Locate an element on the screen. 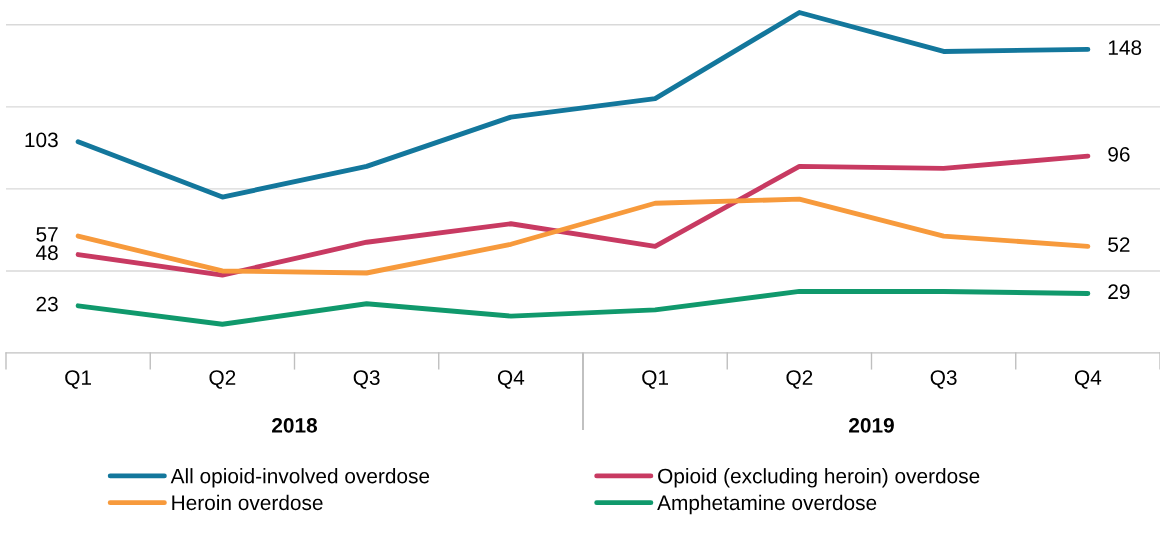  data-label: 57 is located at coordinates (47, 234).